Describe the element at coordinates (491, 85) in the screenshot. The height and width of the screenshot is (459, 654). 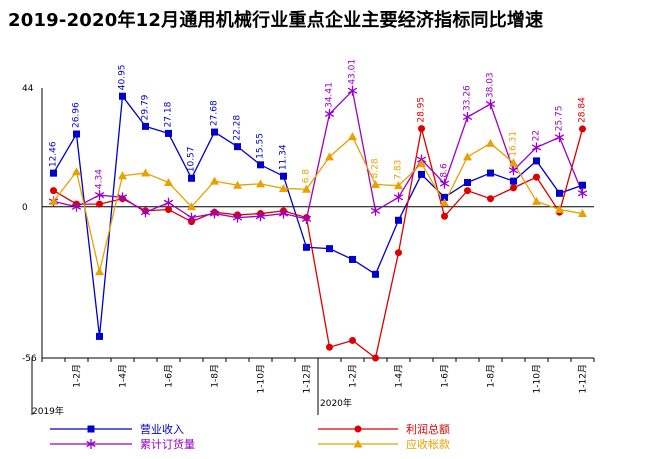
I see `data-label: 38.03` at that location.